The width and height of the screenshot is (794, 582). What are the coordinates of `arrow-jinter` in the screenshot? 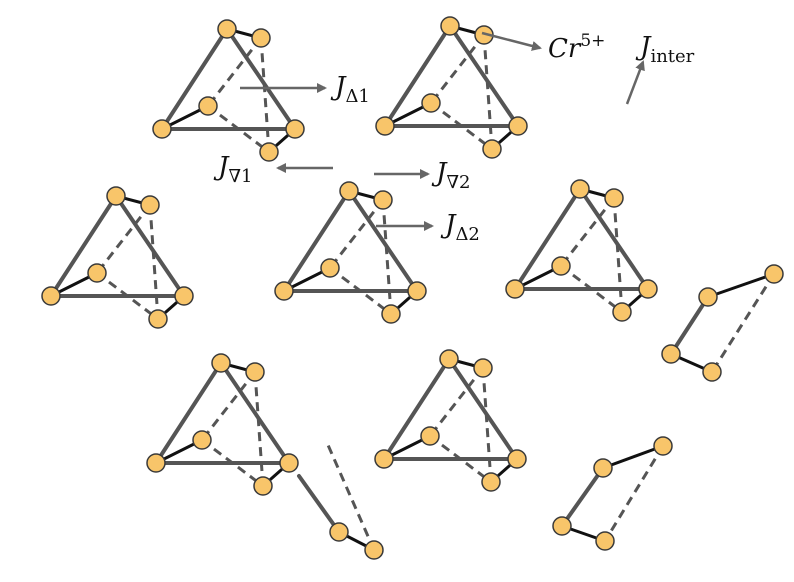 It's located at (635, 82).